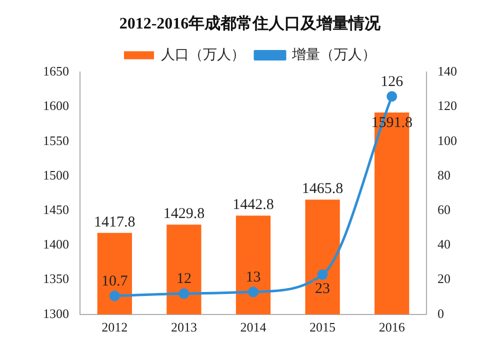  I want to click on data-label: 10.7, so click(115, 281).